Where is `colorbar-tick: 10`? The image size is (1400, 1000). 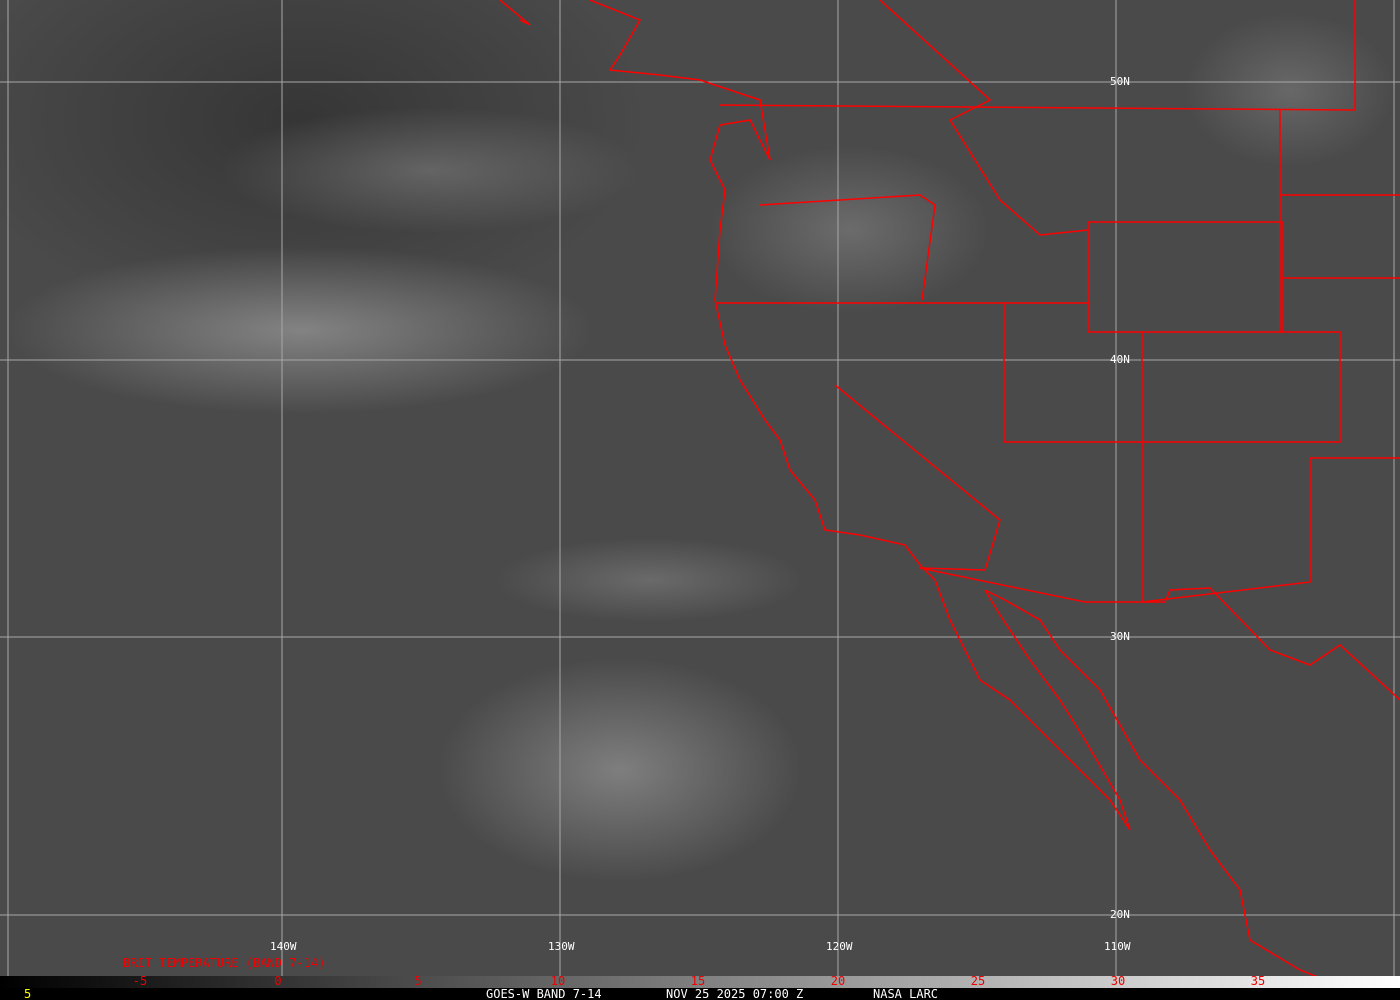
colorbar-tick: 10 is located at coordinates (558, 981).